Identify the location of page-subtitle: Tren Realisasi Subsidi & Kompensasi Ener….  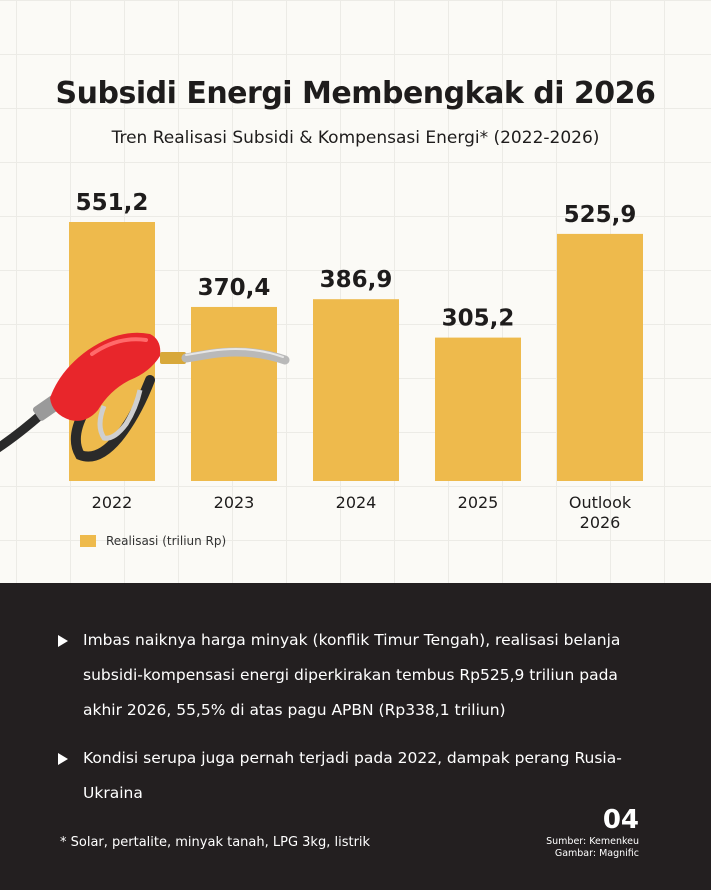
(355, 138).